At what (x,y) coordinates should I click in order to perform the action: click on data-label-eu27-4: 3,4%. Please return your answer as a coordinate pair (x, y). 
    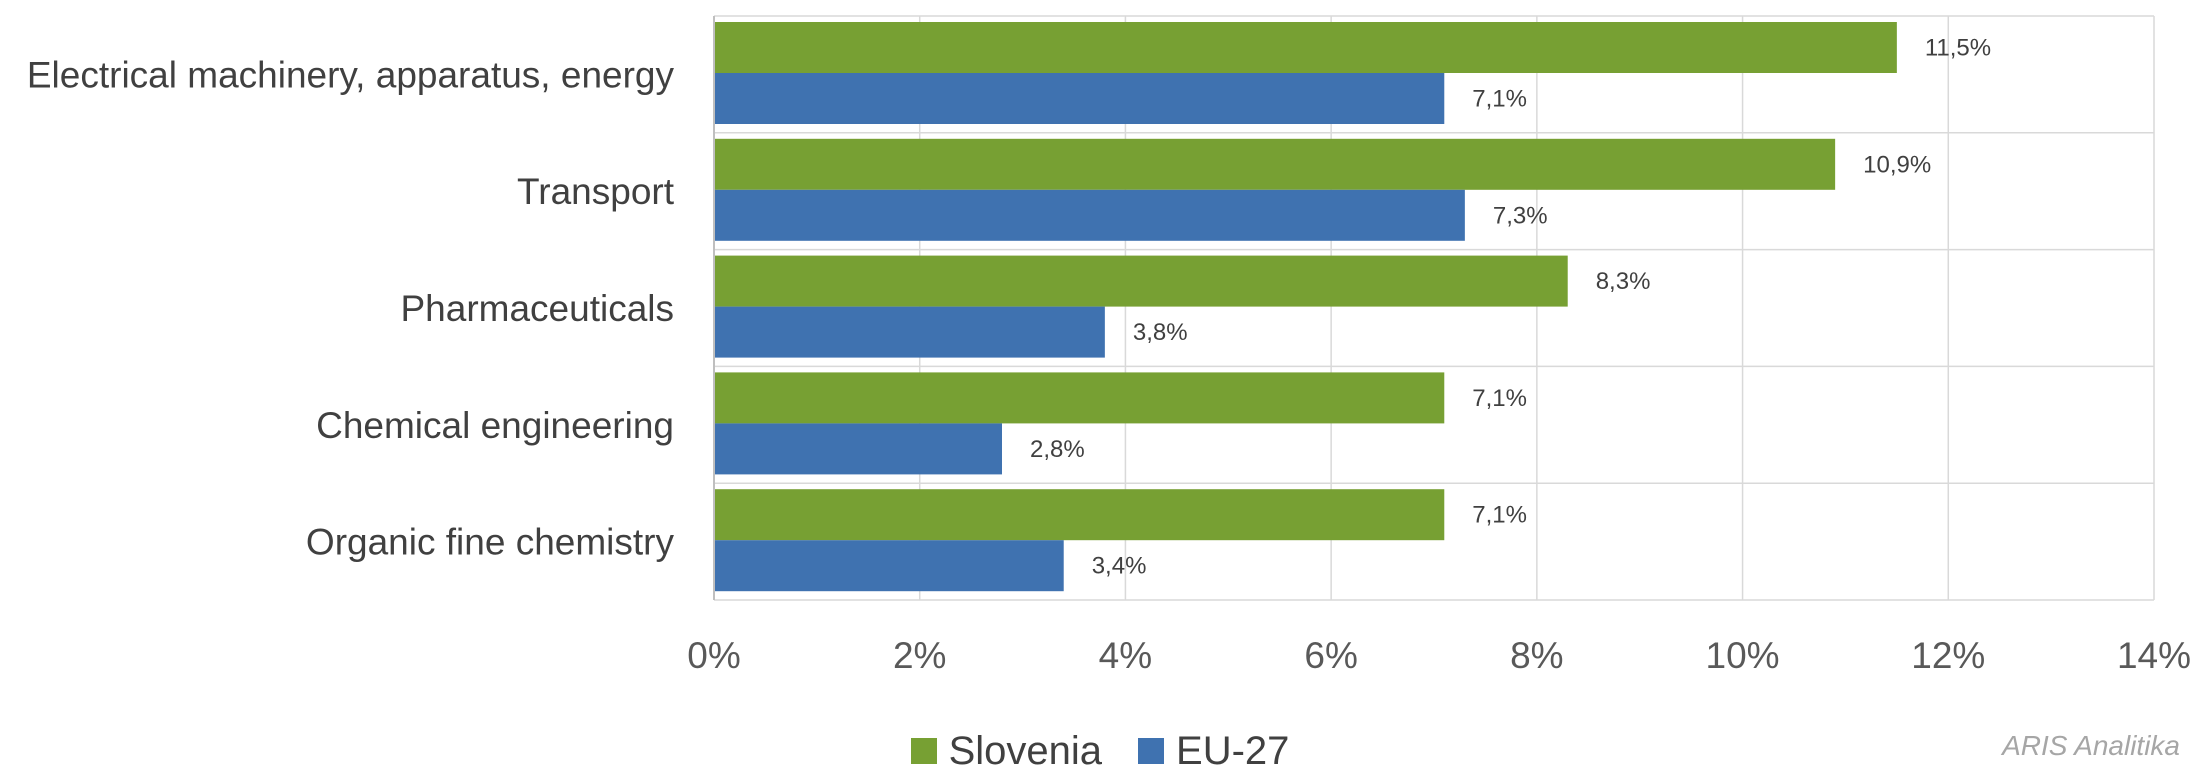
    Looking at the image, I should click on (1119, 566).